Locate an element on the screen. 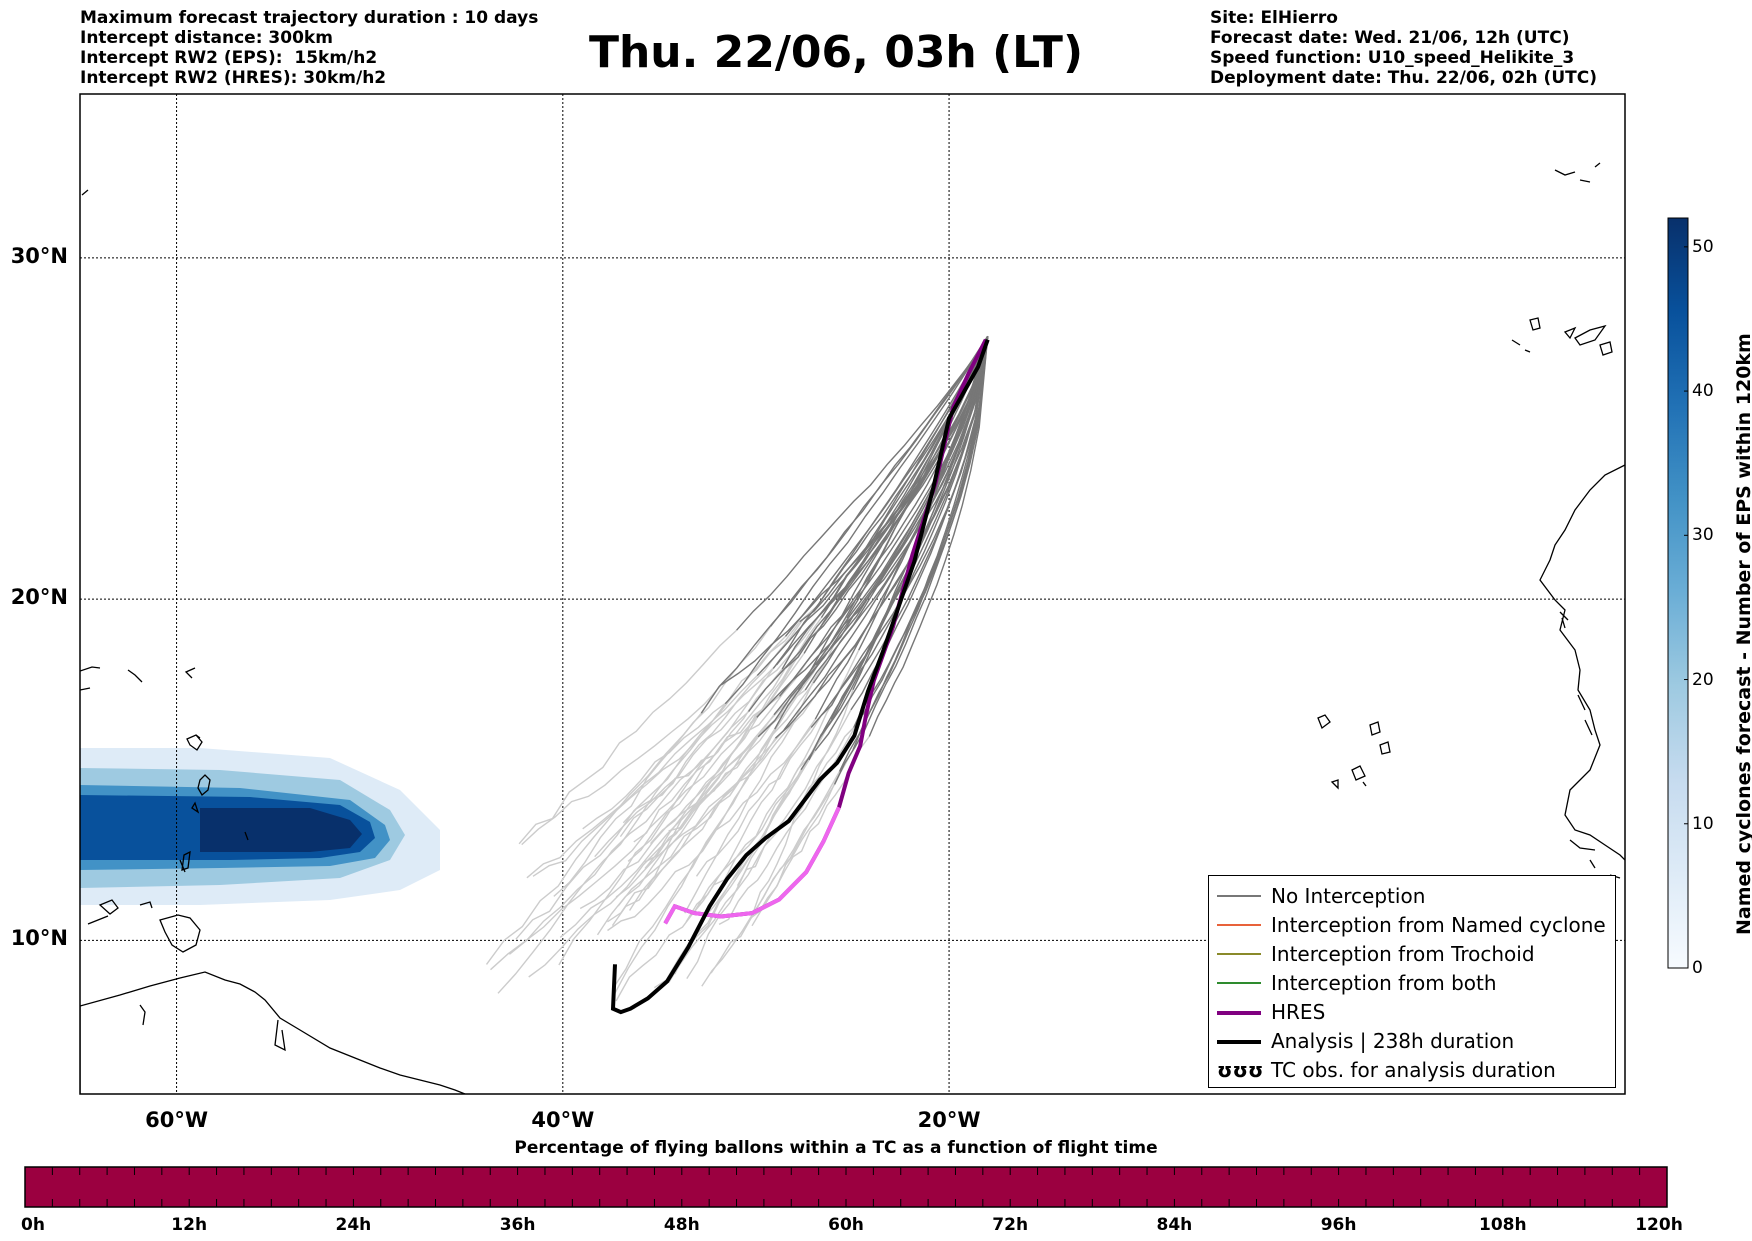 This screenshot has height=1241, width=1752. colorbar-tick-label: 10 is located at coordinates (1703, 823).